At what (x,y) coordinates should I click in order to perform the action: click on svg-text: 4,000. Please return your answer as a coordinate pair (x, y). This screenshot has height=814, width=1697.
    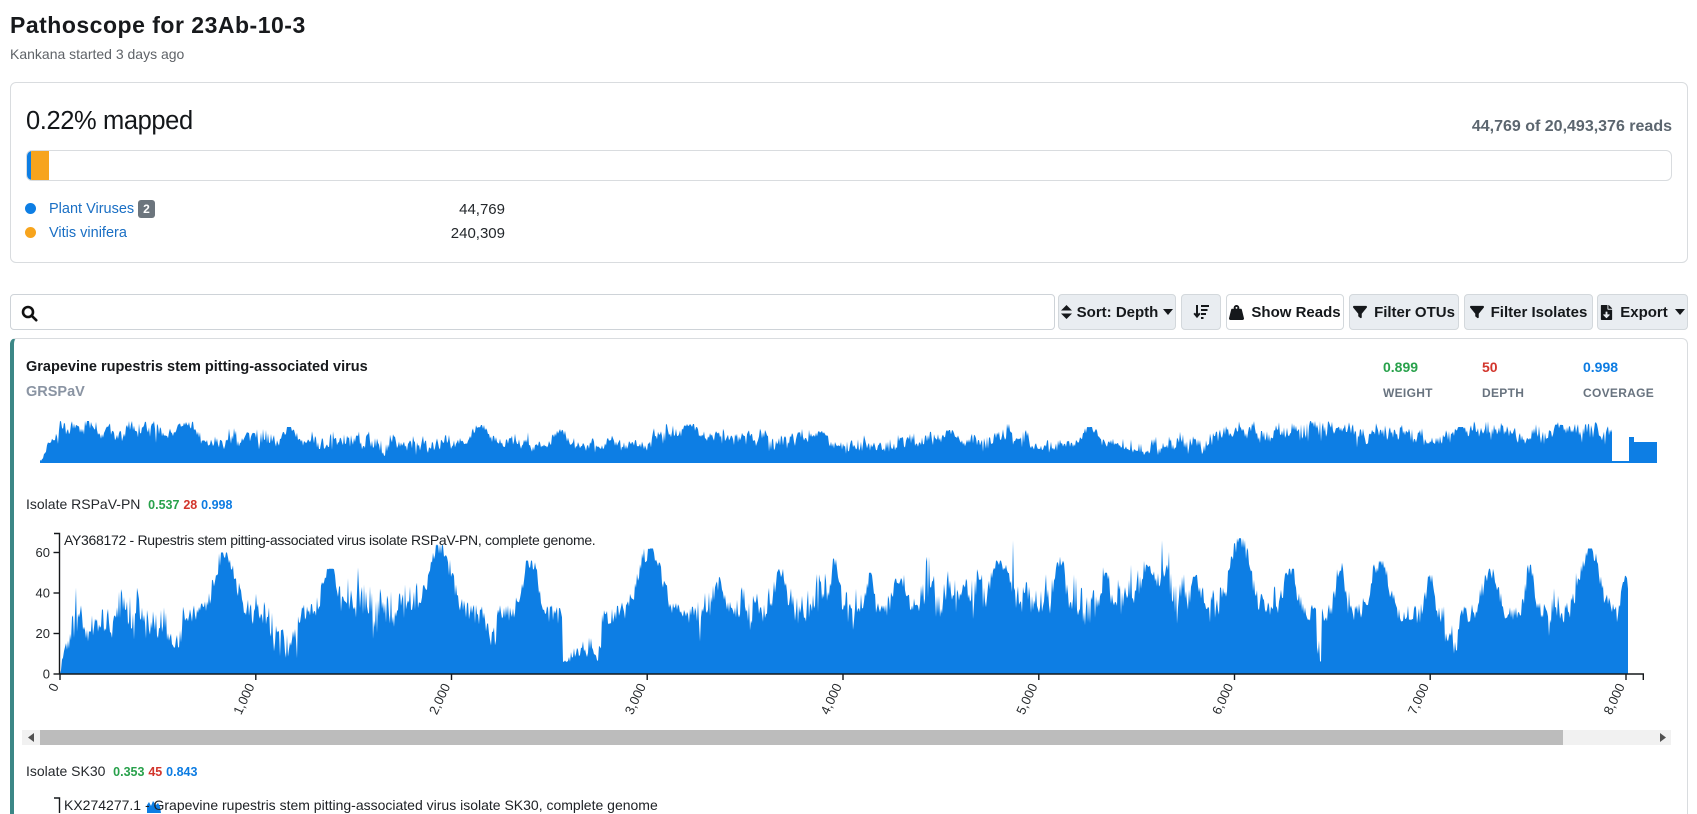
    Looking at the image, I should click on (830, 699).